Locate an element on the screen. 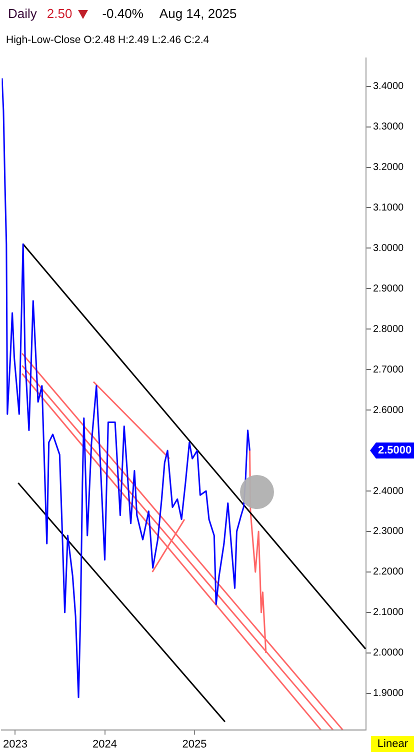 Image resolution: width=414 pixels, height=754 pixels. y-tick-label: 2.2000 is located at coordinates (388, 572).